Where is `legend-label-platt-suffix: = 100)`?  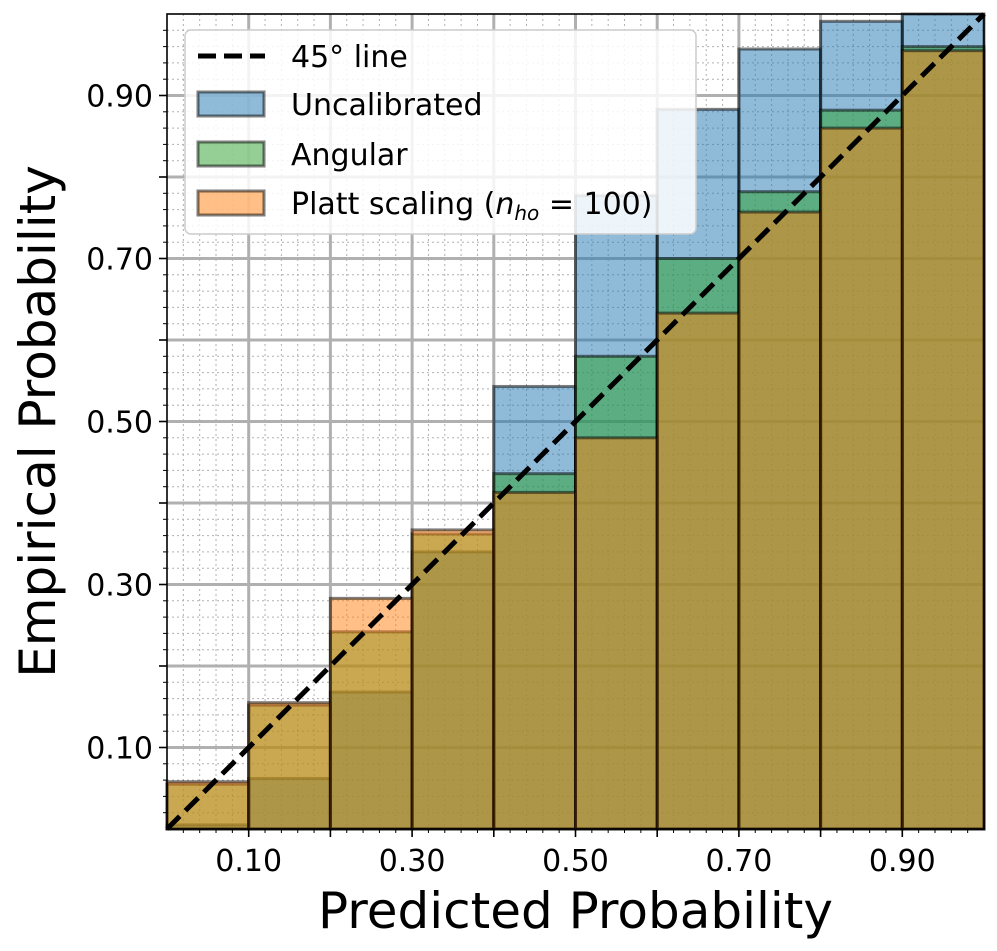
legend-label-platt-suffix: = 100) is located at coordinates (595, 204).